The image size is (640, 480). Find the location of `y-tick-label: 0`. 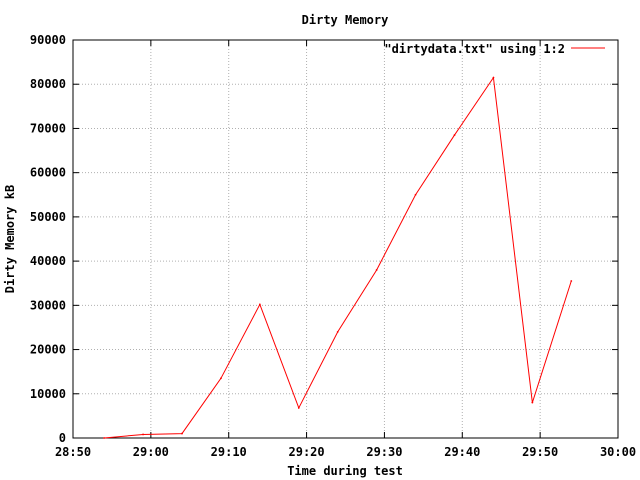

y-tick-label: 0 is located at coordinates (62, 438).